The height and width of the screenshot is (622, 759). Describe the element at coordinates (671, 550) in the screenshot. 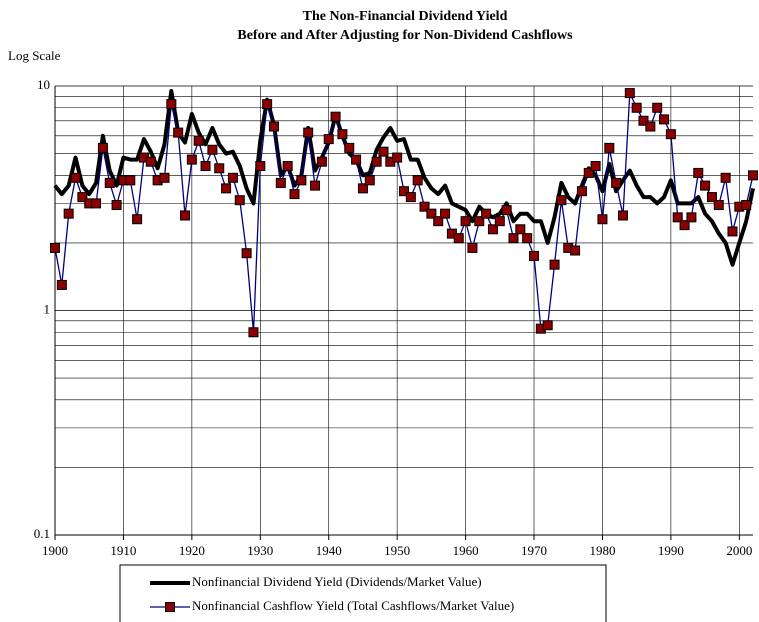

I see `x-tick-label: 1990` at that location.